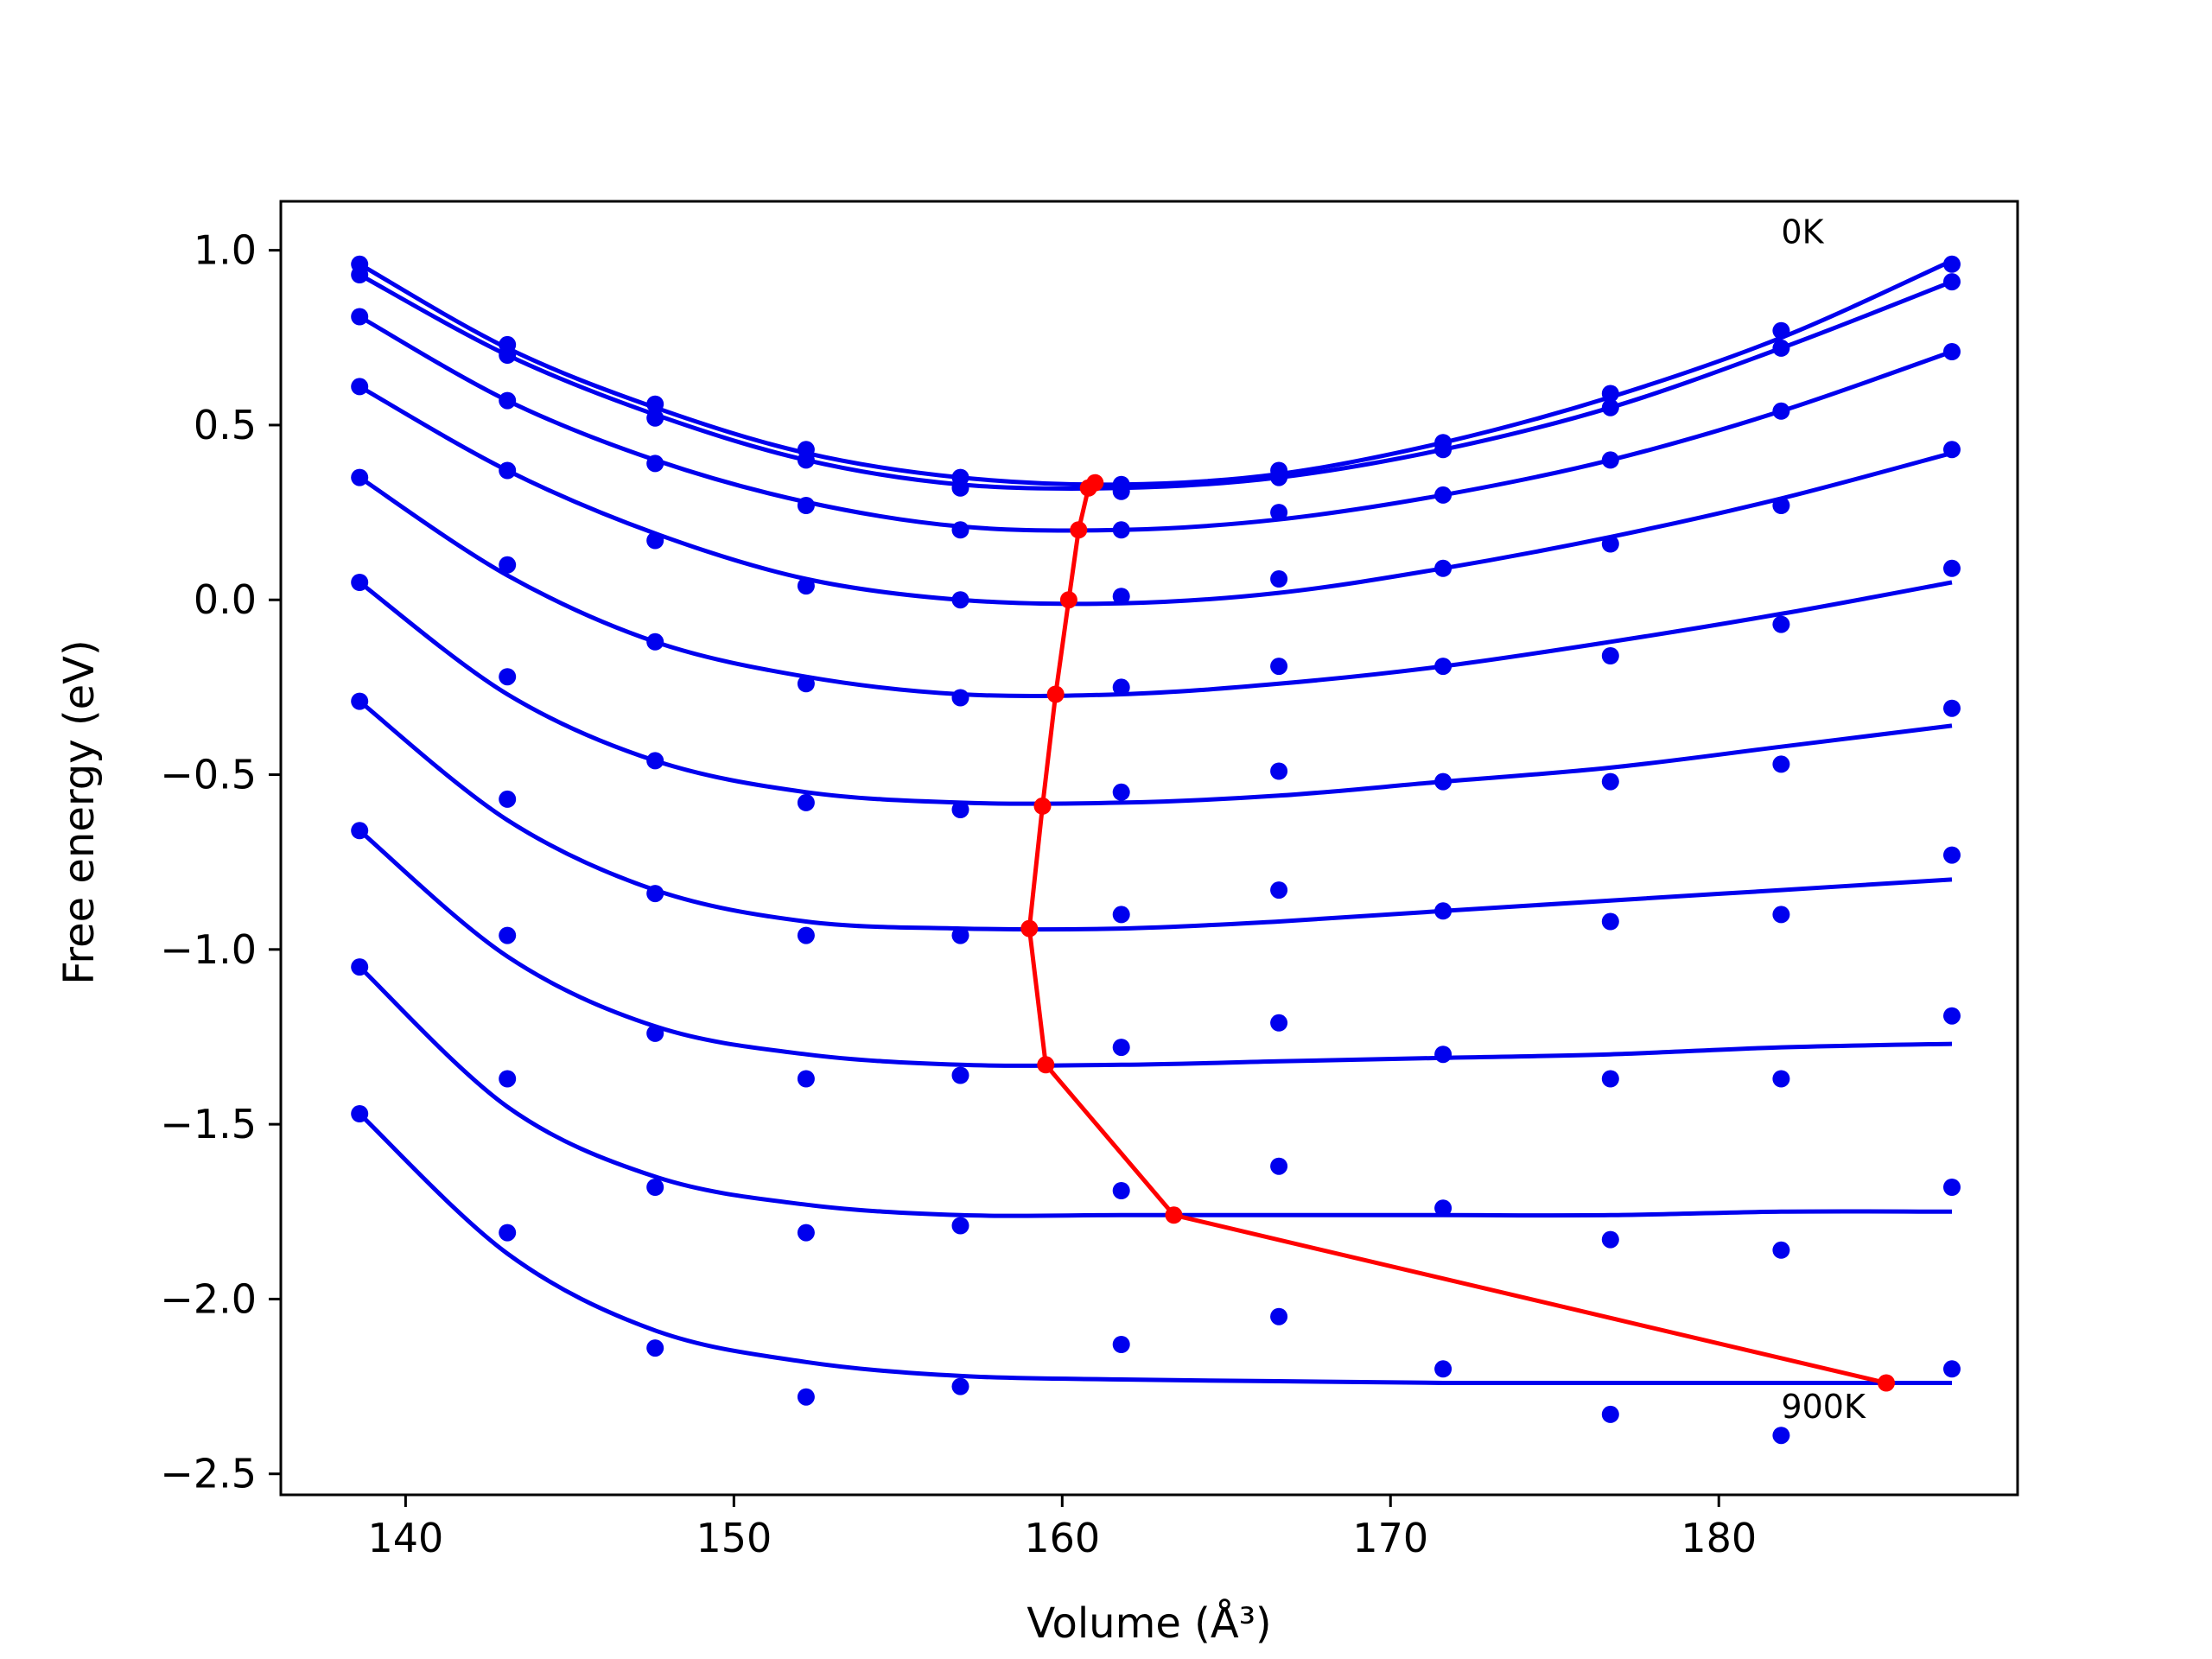  What do you see at coordinates (1149, 1623) in the screenshot?
I see `x-axis-label: Volume (Å³)` at bounding box center [1149, 1623].